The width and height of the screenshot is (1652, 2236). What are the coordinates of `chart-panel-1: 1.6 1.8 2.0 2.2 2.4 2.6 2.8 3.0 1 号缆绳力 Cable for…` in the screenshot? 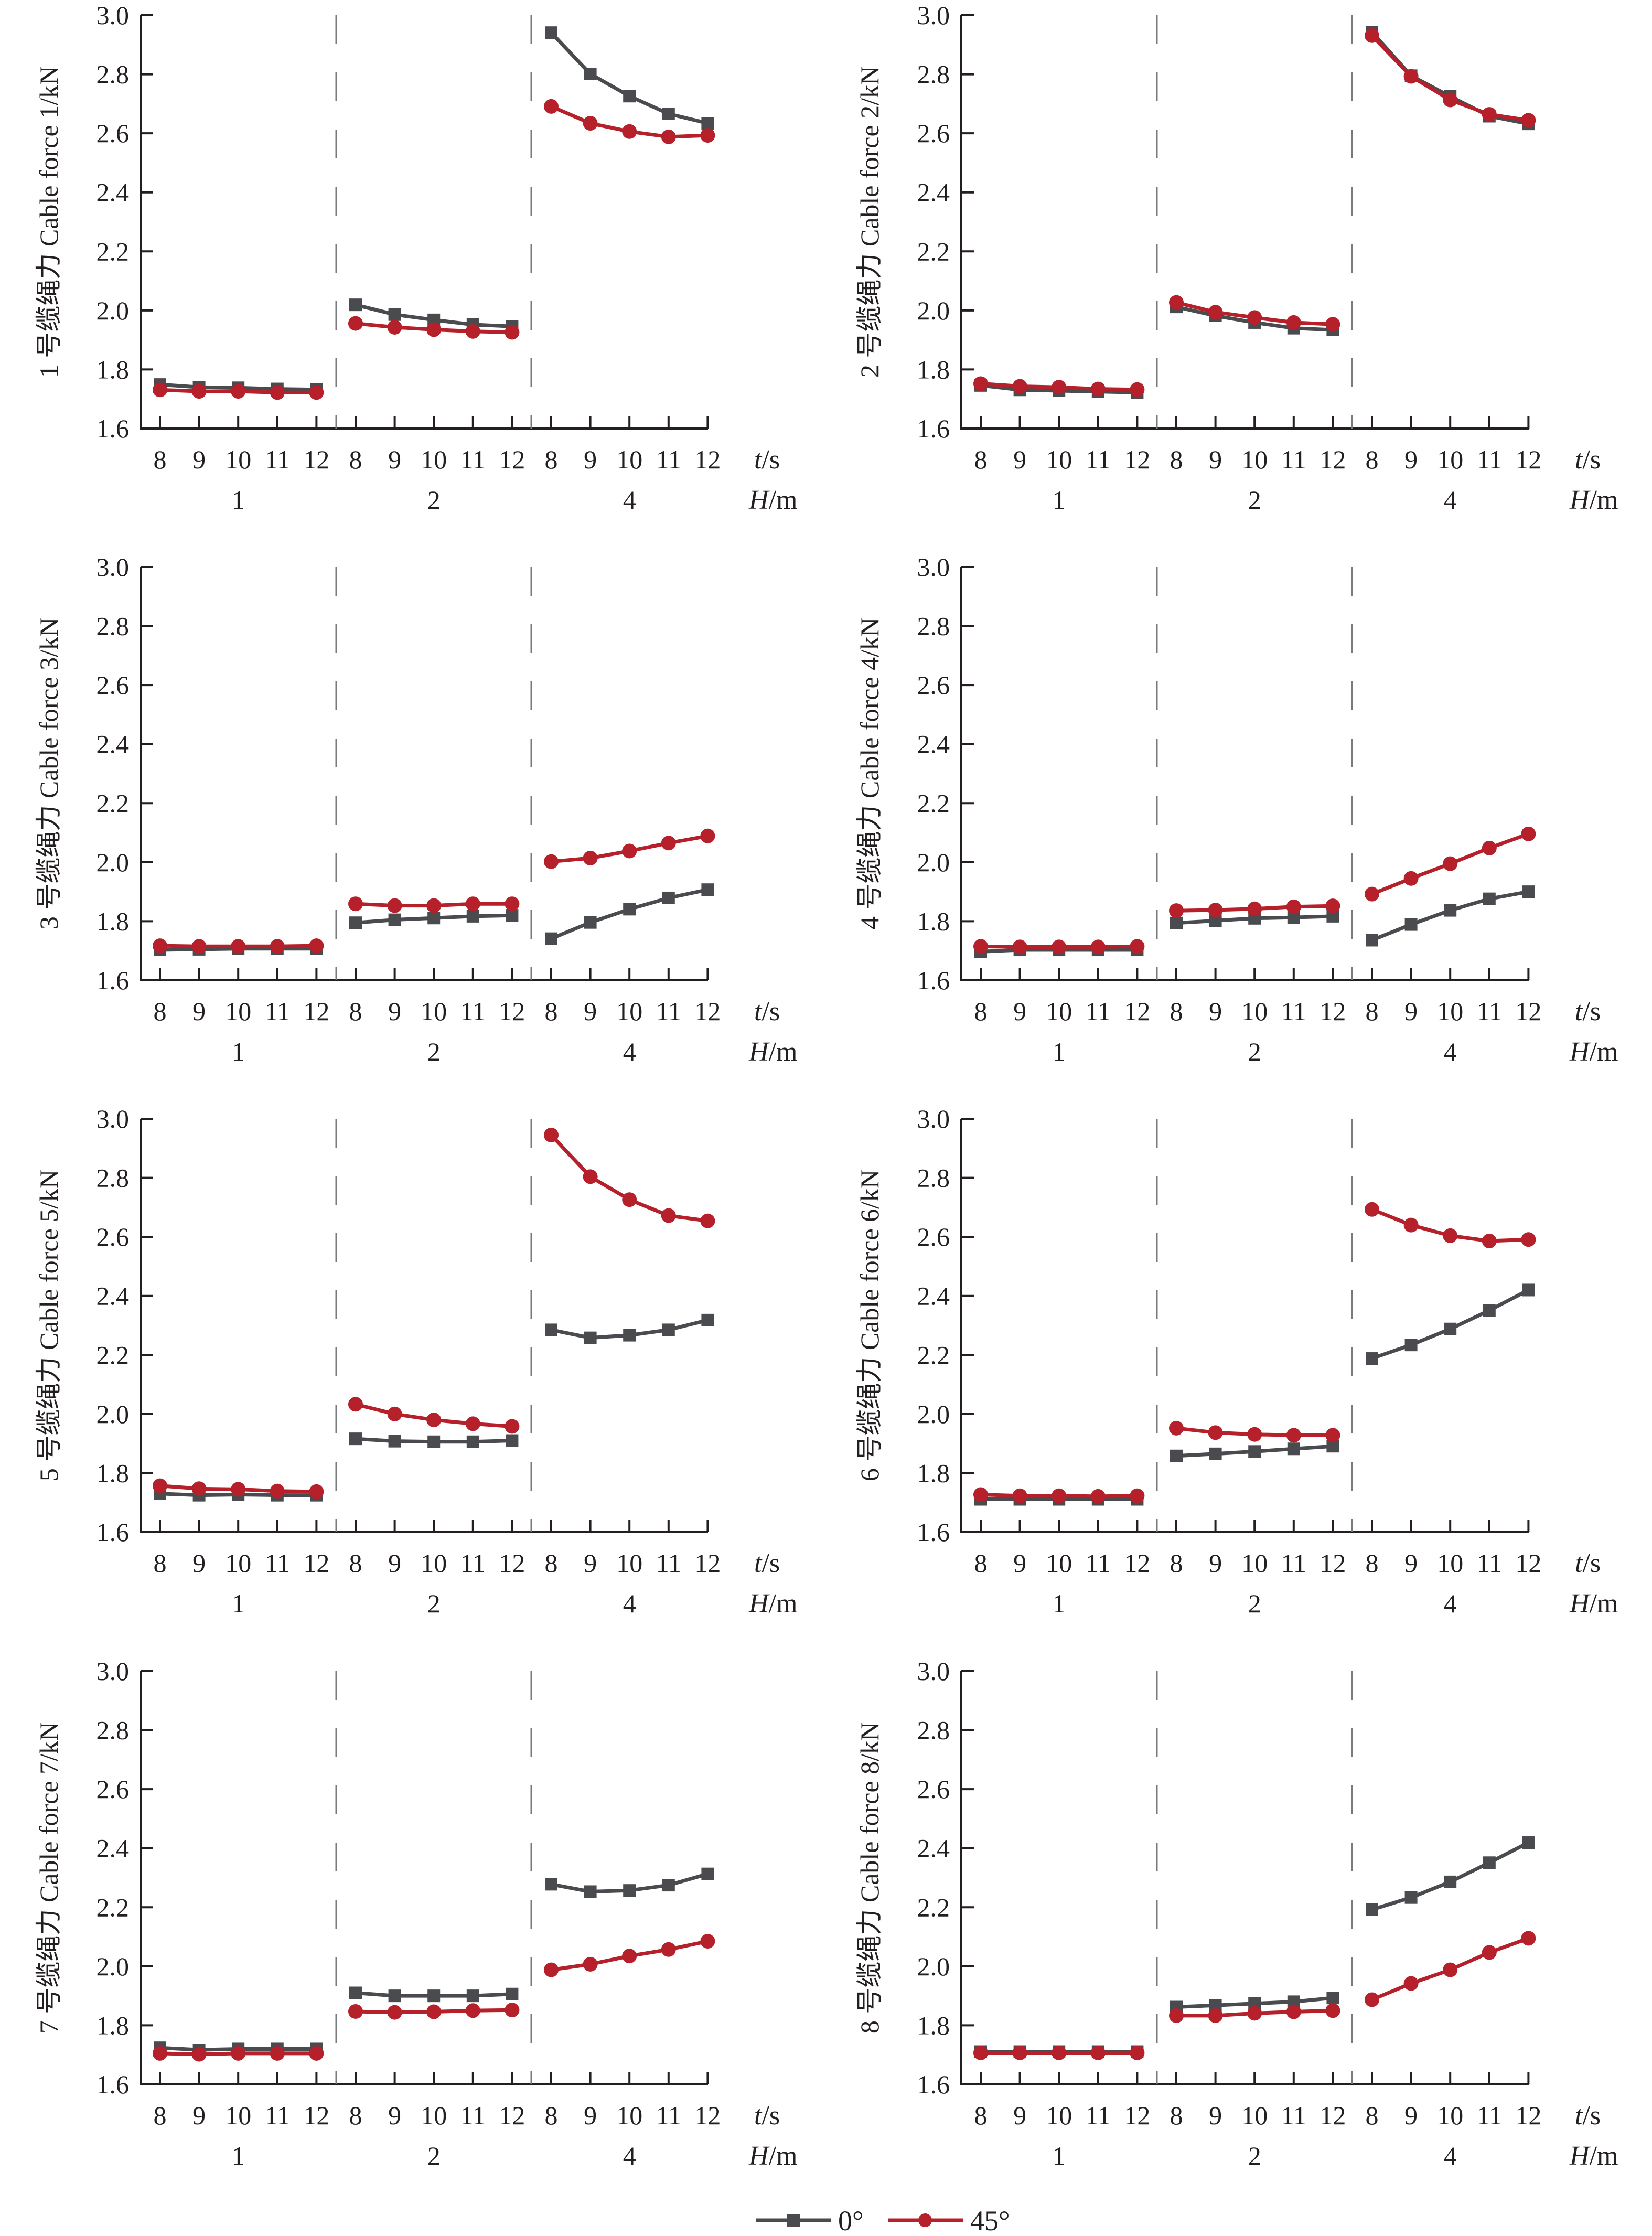 It's located at (415, 258).